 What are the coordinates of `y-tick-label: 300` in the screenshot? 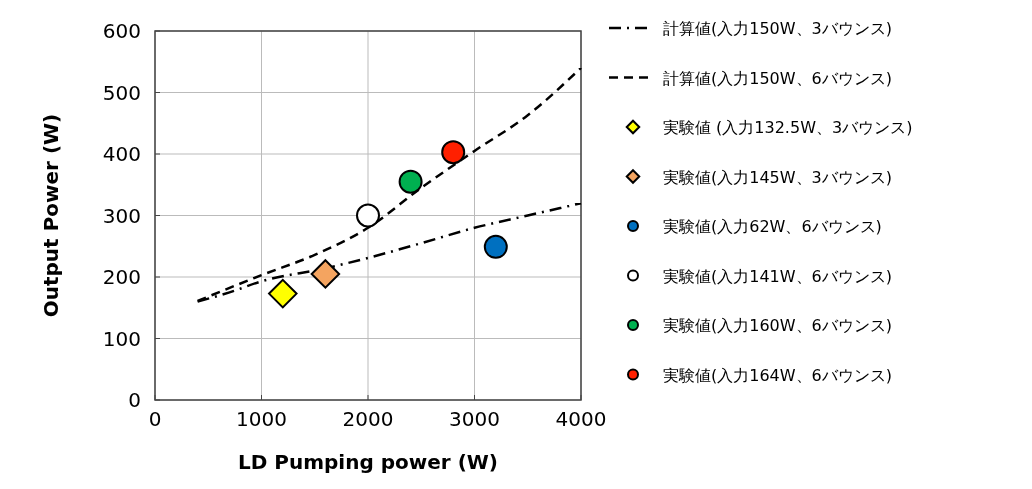 It's located at (121, 215).